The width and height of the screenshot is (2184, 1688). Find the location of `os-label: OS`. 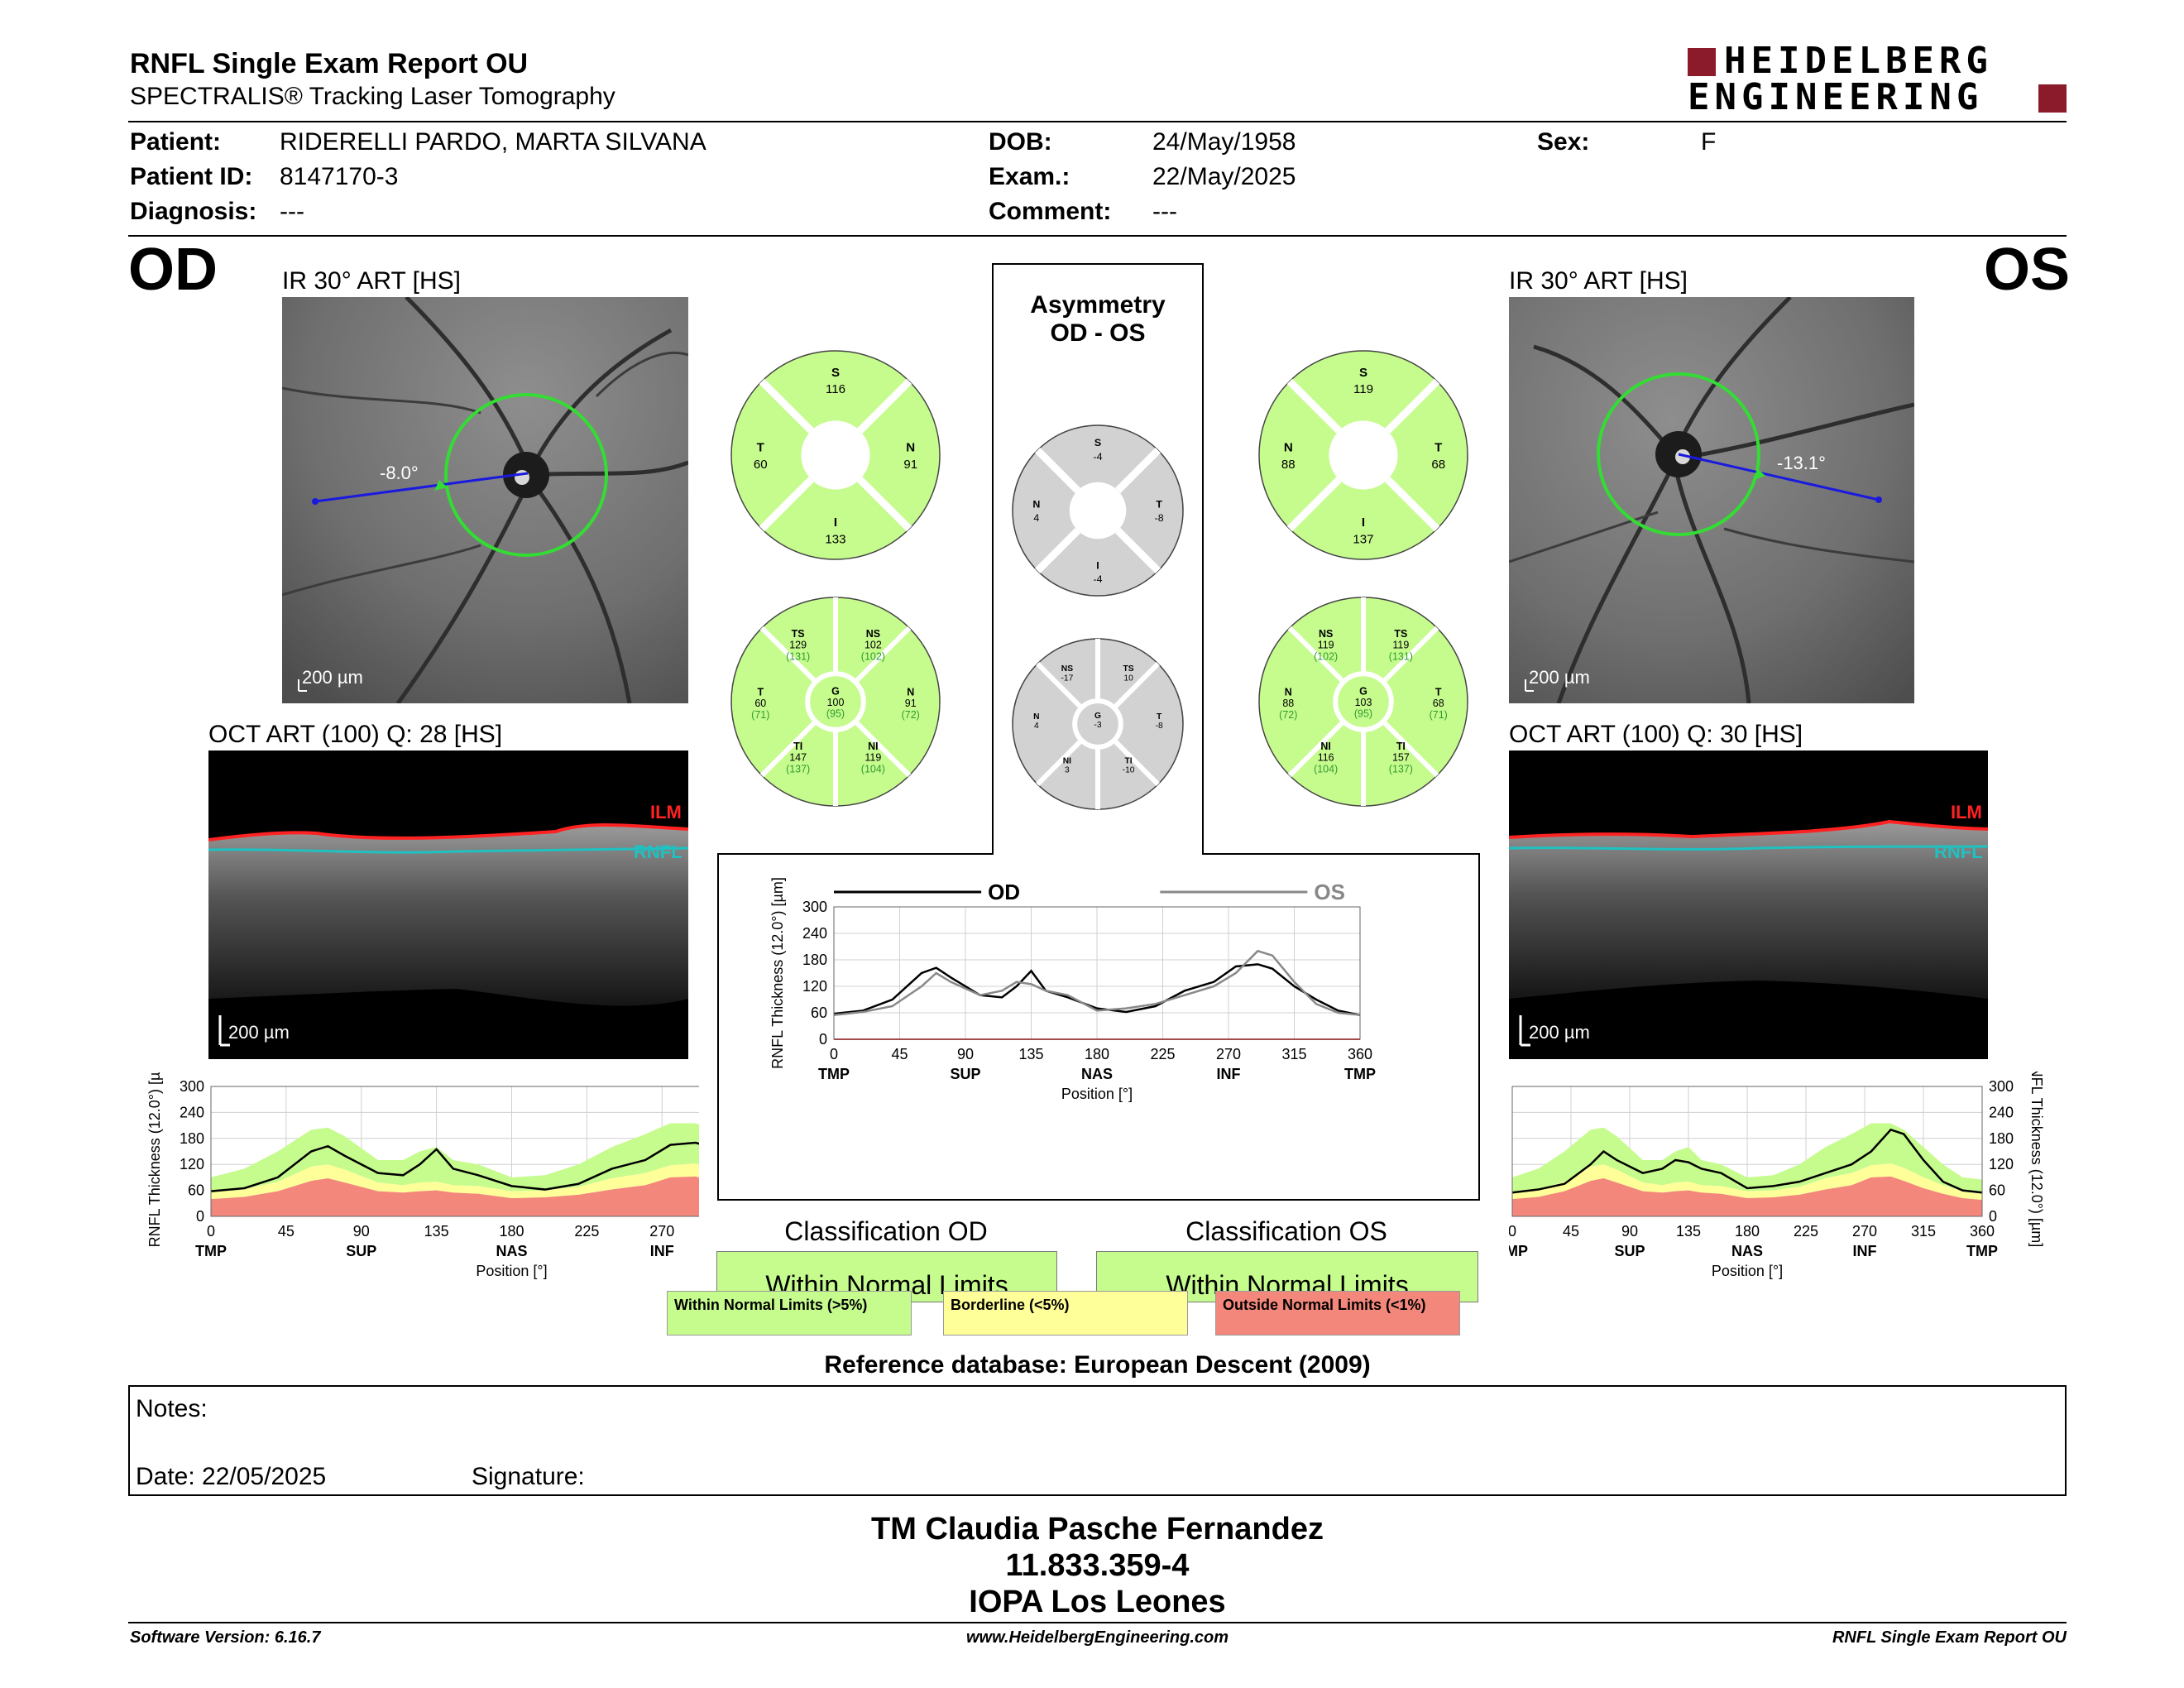

os-label: OS is located at coordinates (2027, 270).